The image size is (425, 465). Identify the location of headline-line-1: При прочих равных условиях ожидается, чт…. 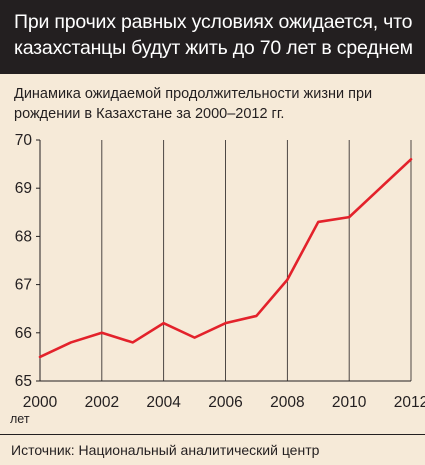
(213, 22).